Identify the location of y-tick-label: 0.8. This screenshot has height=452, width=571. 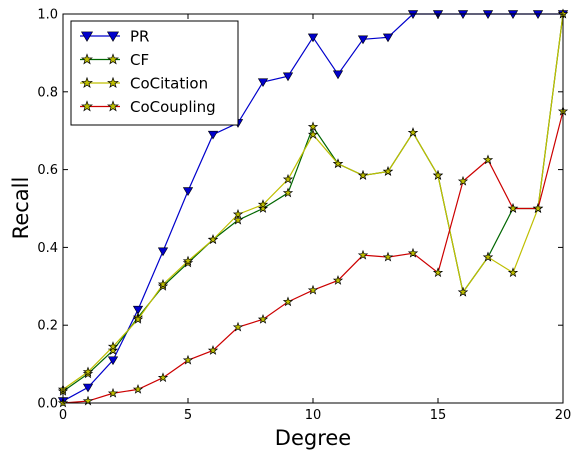
(47, 92).